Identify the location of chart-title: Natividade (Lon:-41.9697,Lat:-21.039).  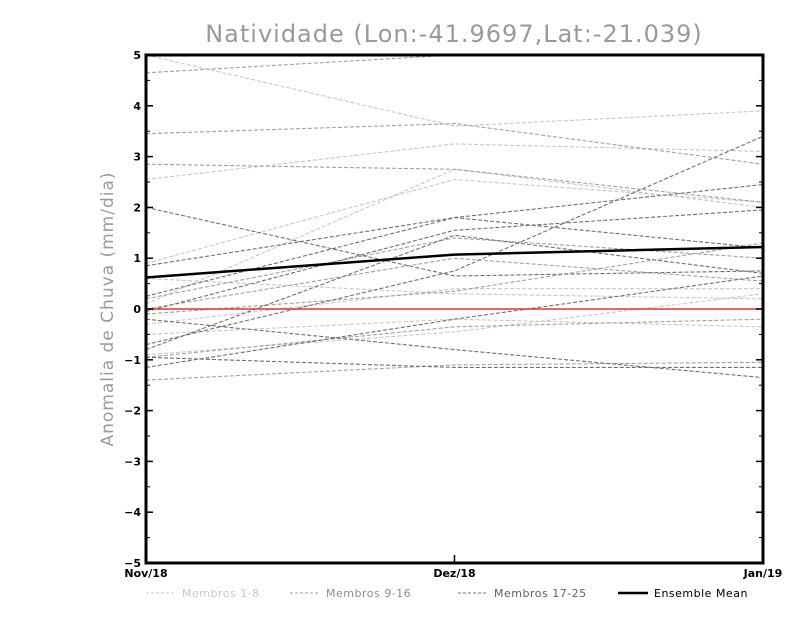
(454, 34).